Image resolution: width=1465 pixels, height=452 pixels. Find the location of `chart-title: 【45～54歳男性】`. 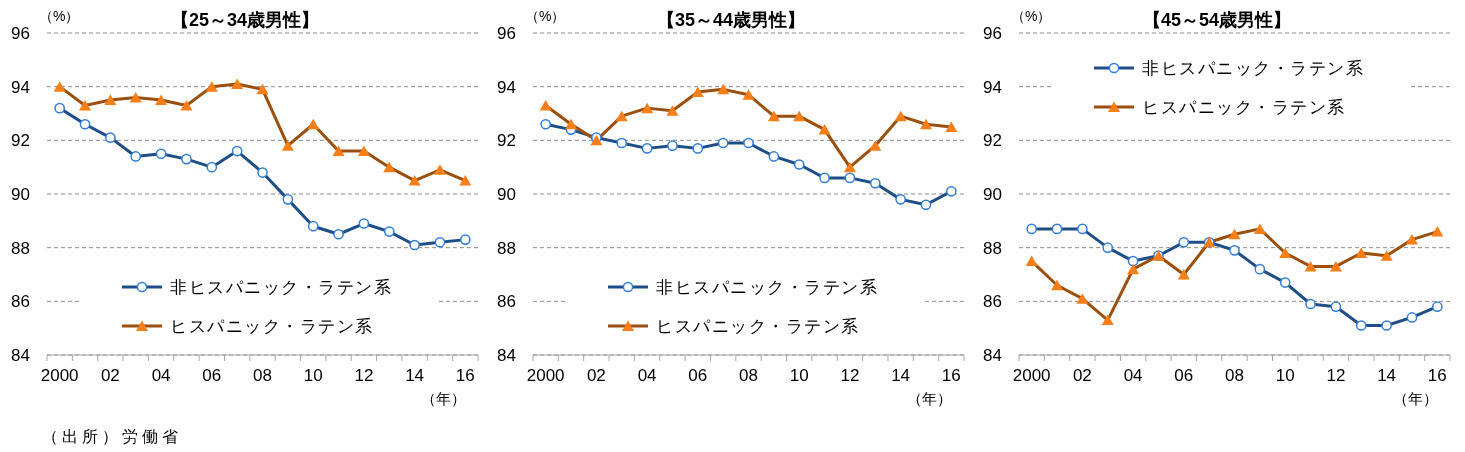

chart-title: 【45～54歳男性】 is located at coordinates (1217, 20).